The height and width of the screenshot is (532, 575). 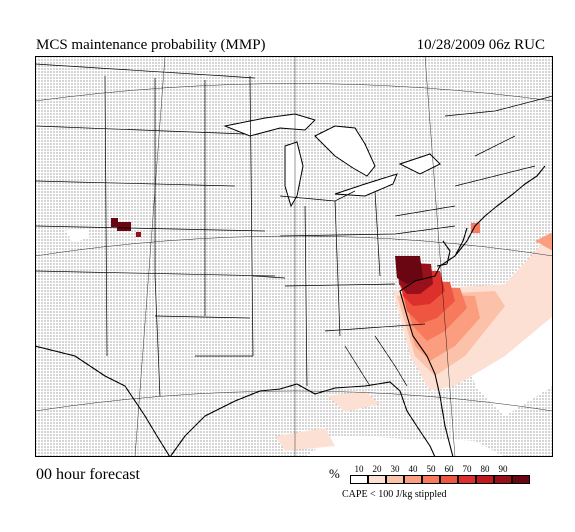 I want to click on great-lakes, so click(x=332, y=160).